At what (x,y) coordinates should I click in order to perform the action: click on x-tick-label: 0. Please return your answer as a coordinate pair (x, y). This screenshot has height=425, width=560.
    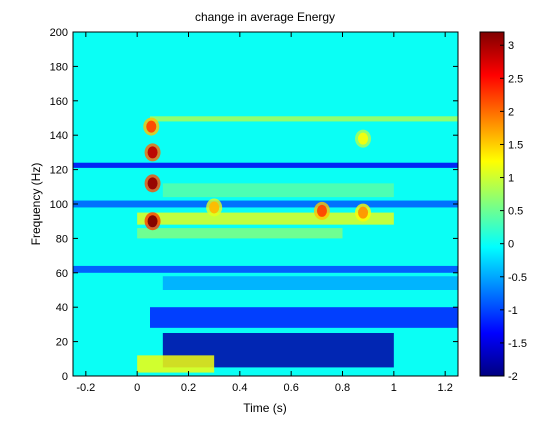
    Looking at the image, I should click on (137, 388).